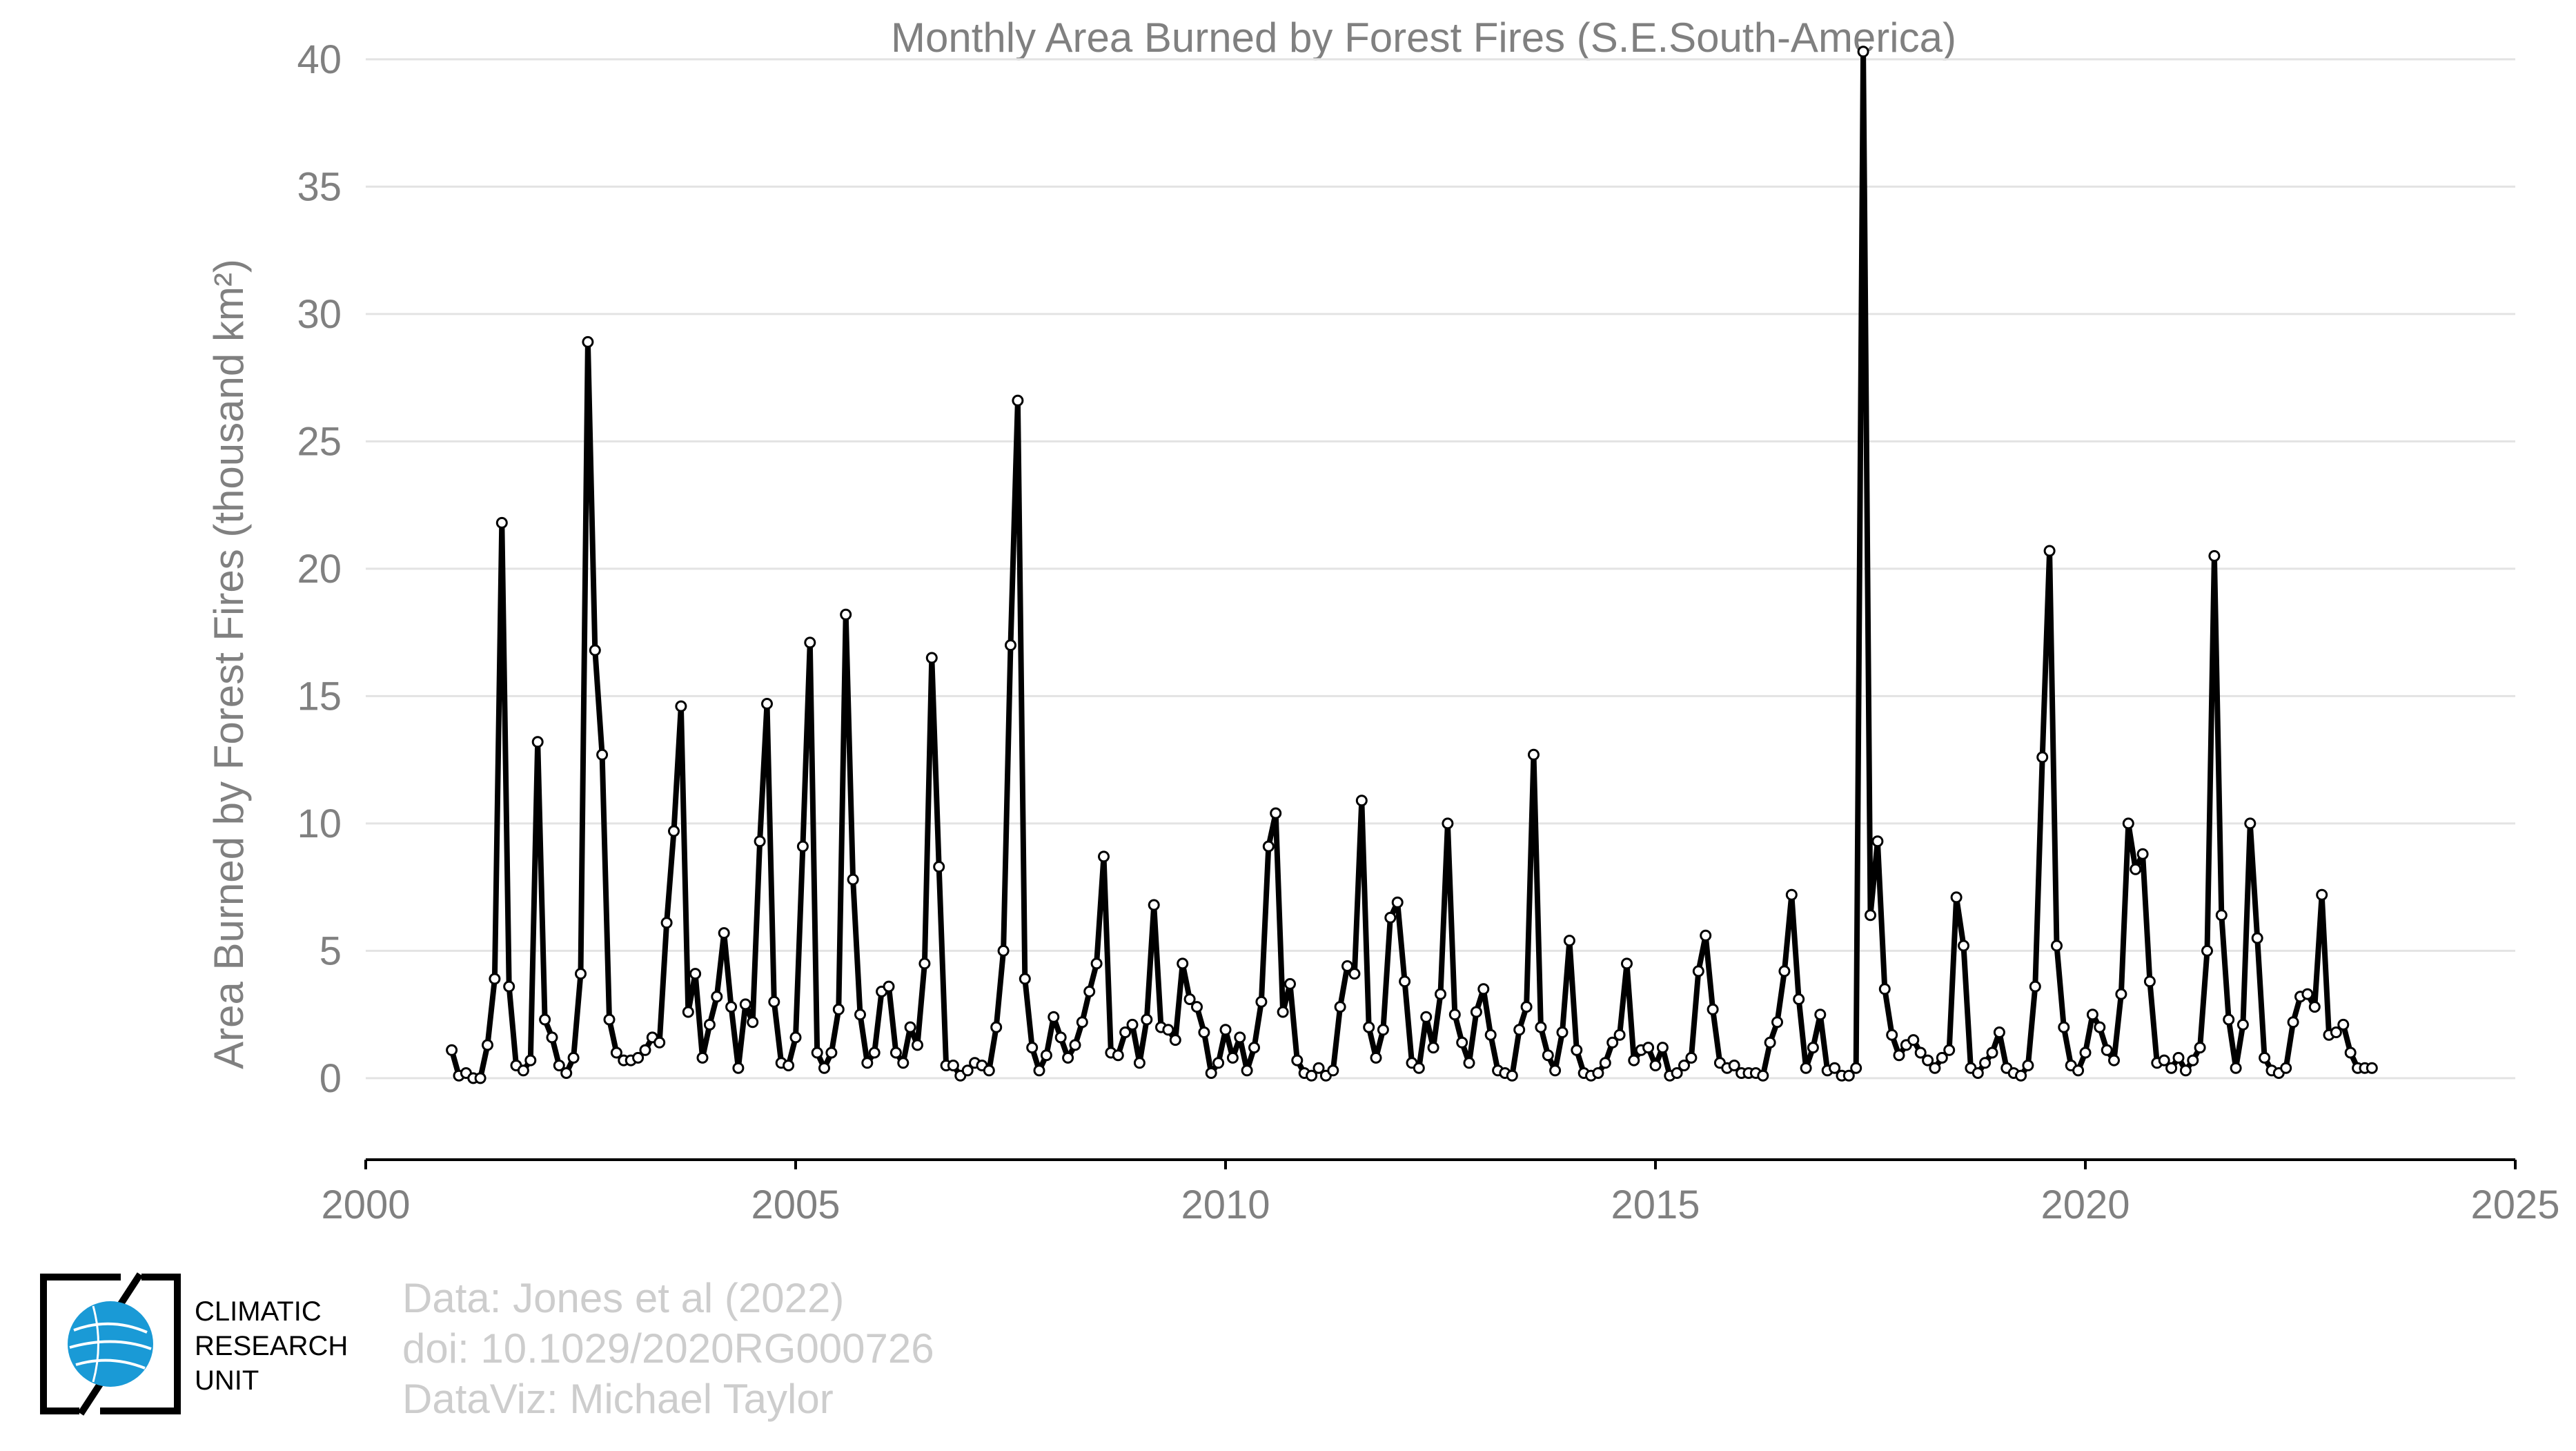  Describe the element at coordinates (365, 1204) in the screenshot. I see `x-tick-label: 2000` at that location.